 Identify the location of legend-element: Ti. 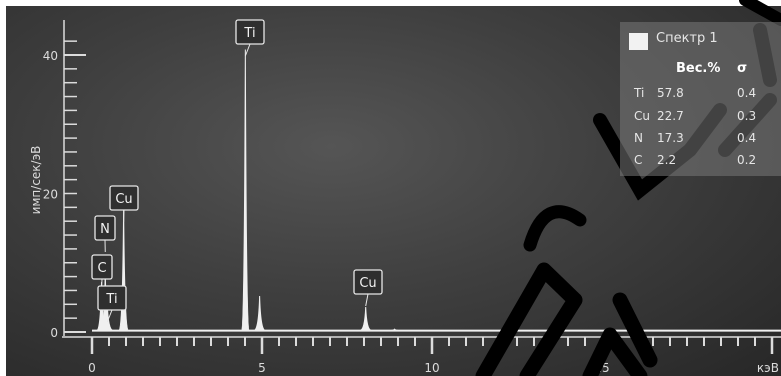
(639, 93).